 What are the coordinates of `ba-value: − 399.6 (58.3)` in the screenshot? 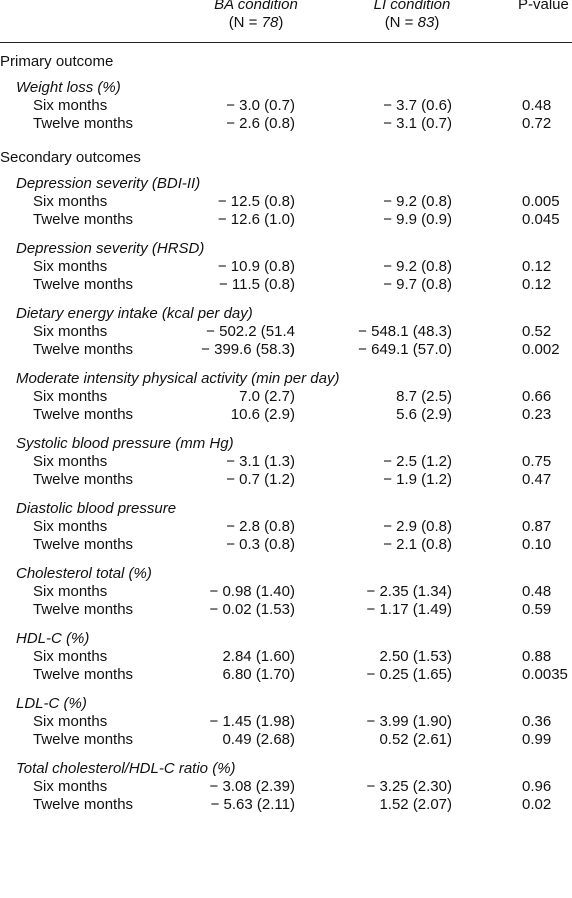 It's located at (248, 349).